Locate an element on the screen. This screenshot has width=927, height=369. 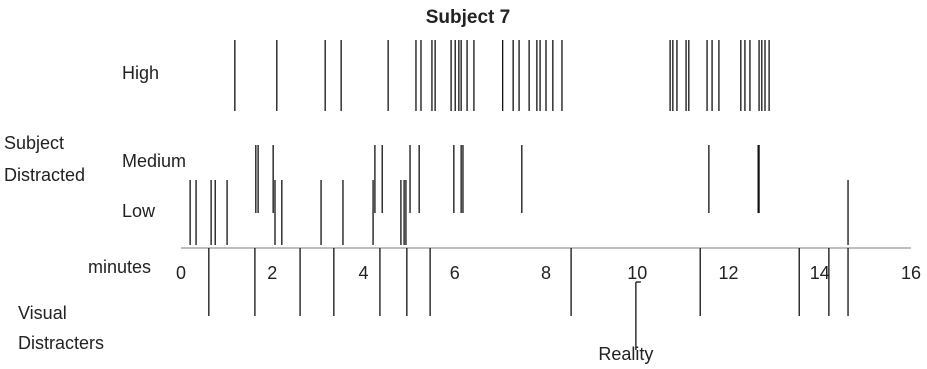
series-label: Medium is located at coordinates (154, 161).